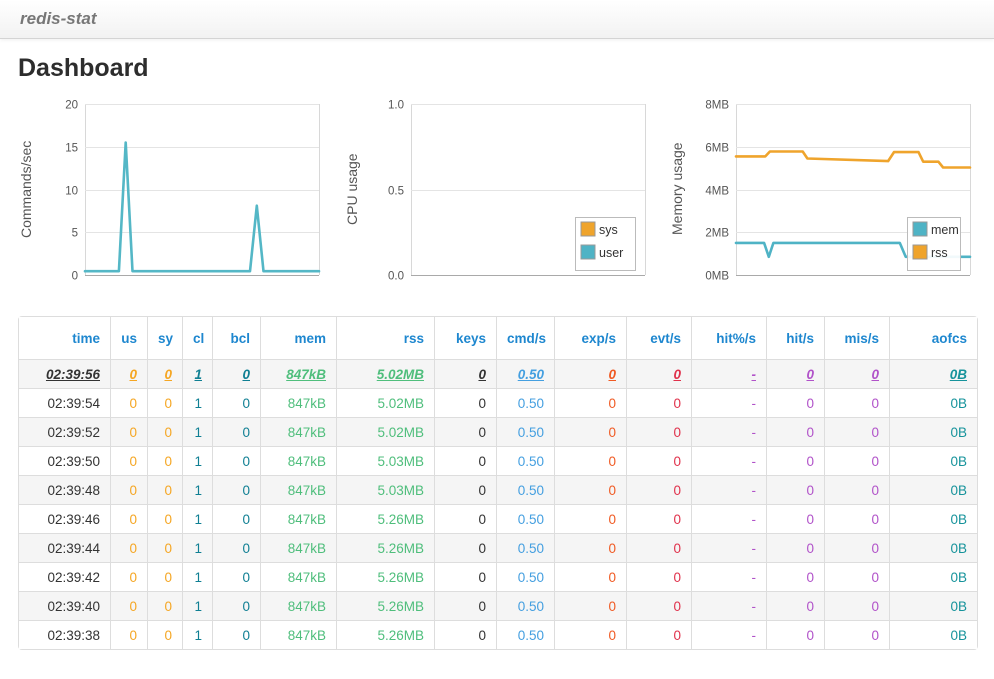 Image resolution: width=994 pixels, height=679 pixels. Describe the element at coordinates (236, 338) in the screenshot. I see `col-header-bcl: bcl` at that location.